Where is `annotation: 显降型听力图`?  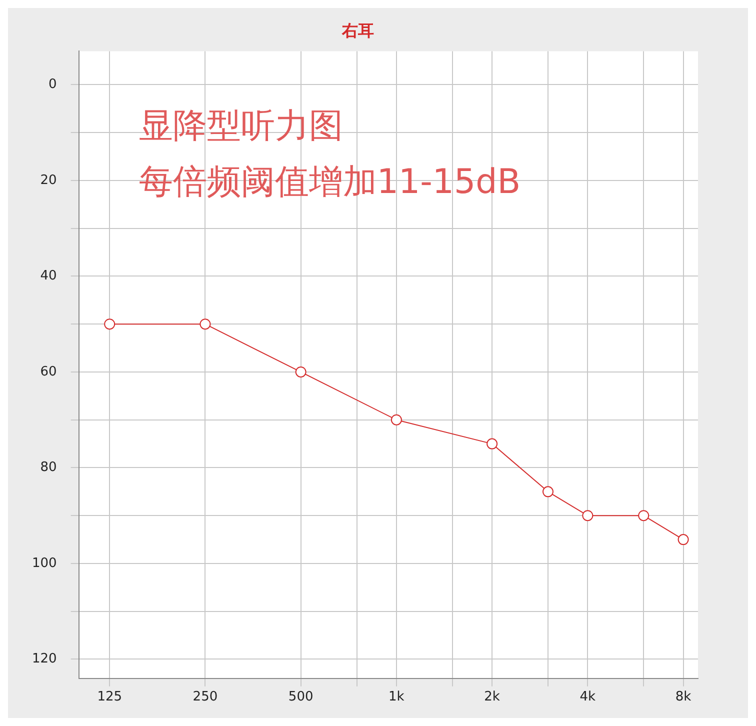
annotation: 显降型听力图 is located at coordinates (240, 126).